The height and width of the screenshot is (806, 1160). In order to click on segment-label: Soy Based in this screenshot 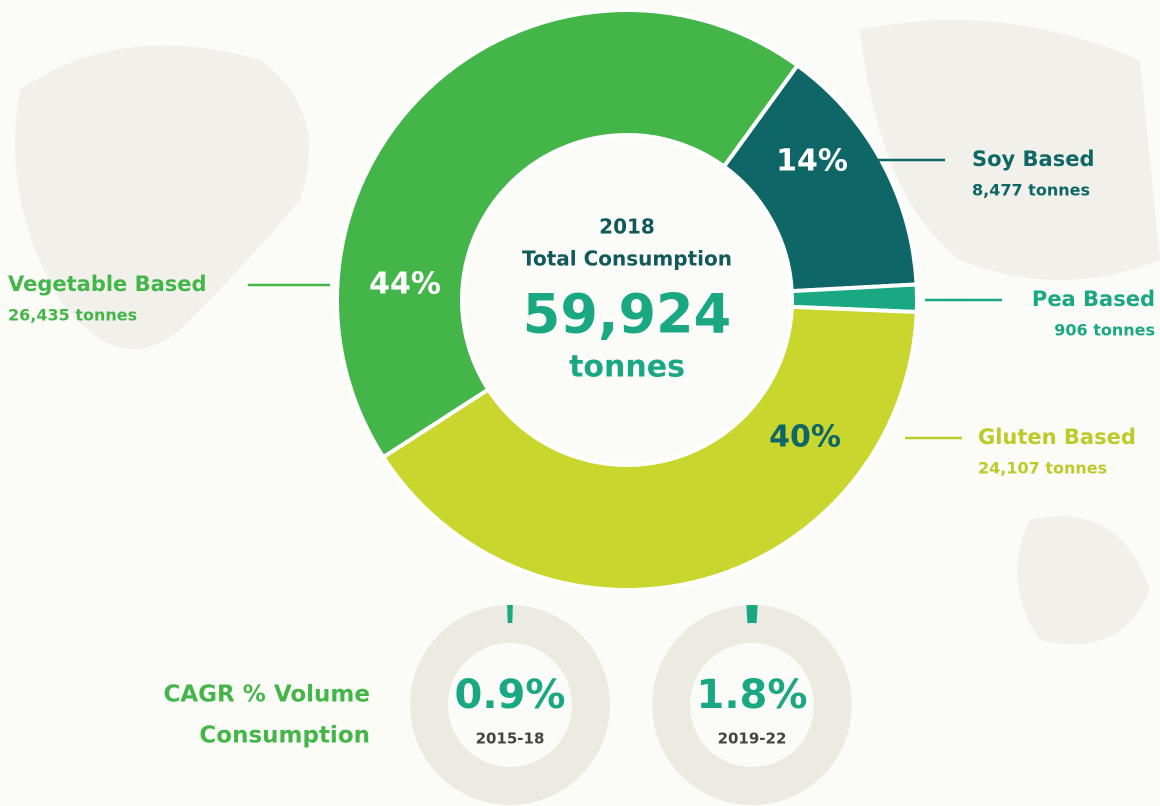, I will do `click(1033, 159)`.